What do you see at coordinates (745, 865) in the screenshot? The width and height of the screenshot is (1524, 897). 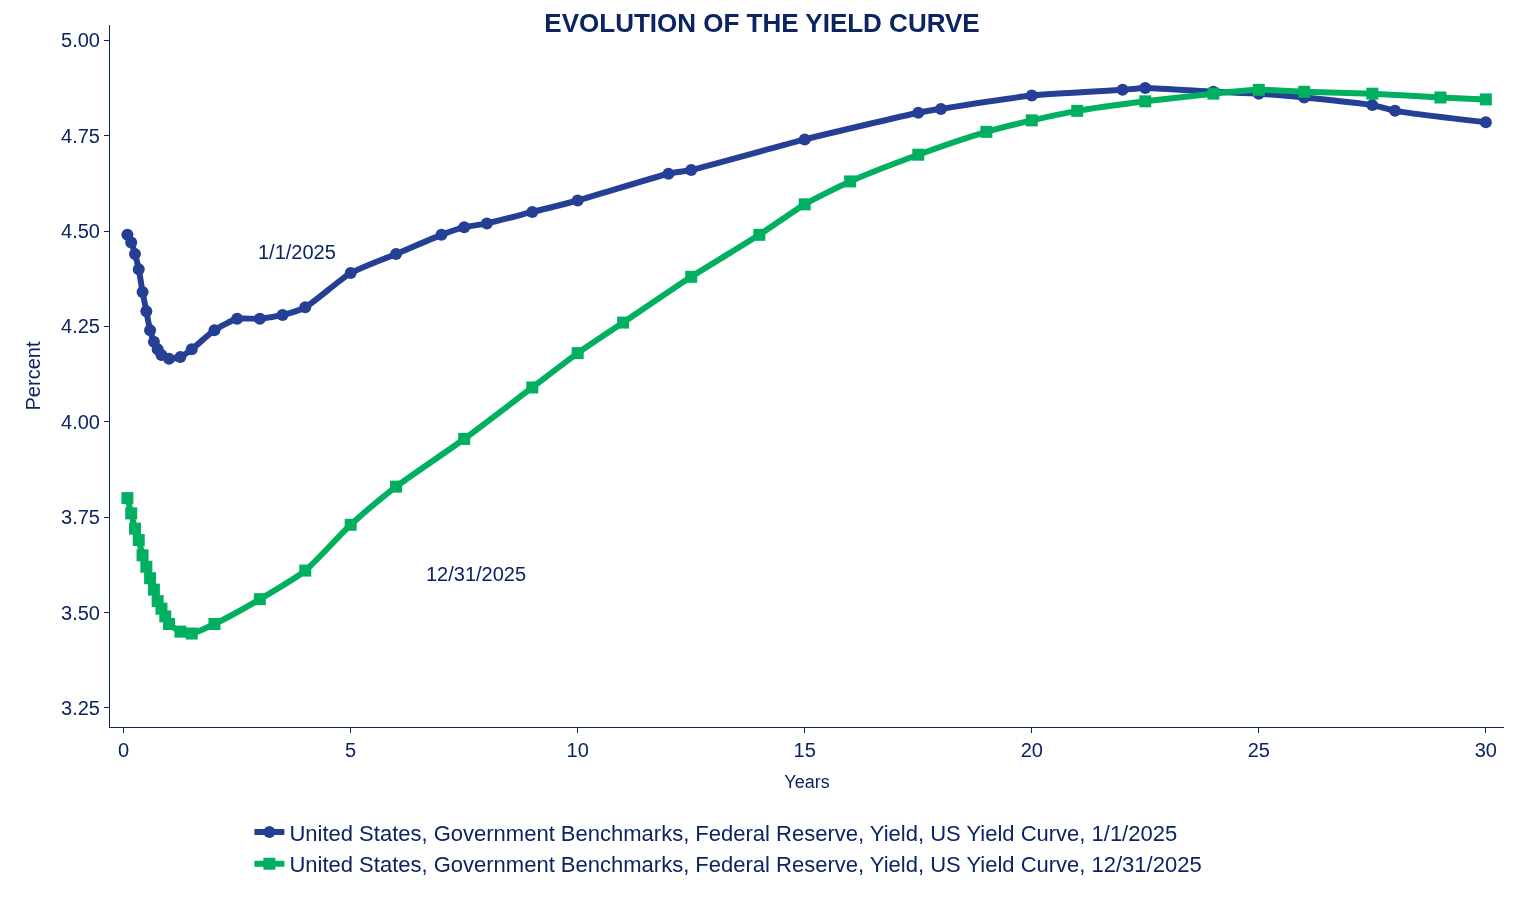 I see `legend-label: United States, Government Benchmarks, Federal Reserve, Yield, US Yield Curve, 12/31/2025` at bounding box center [745, 865].